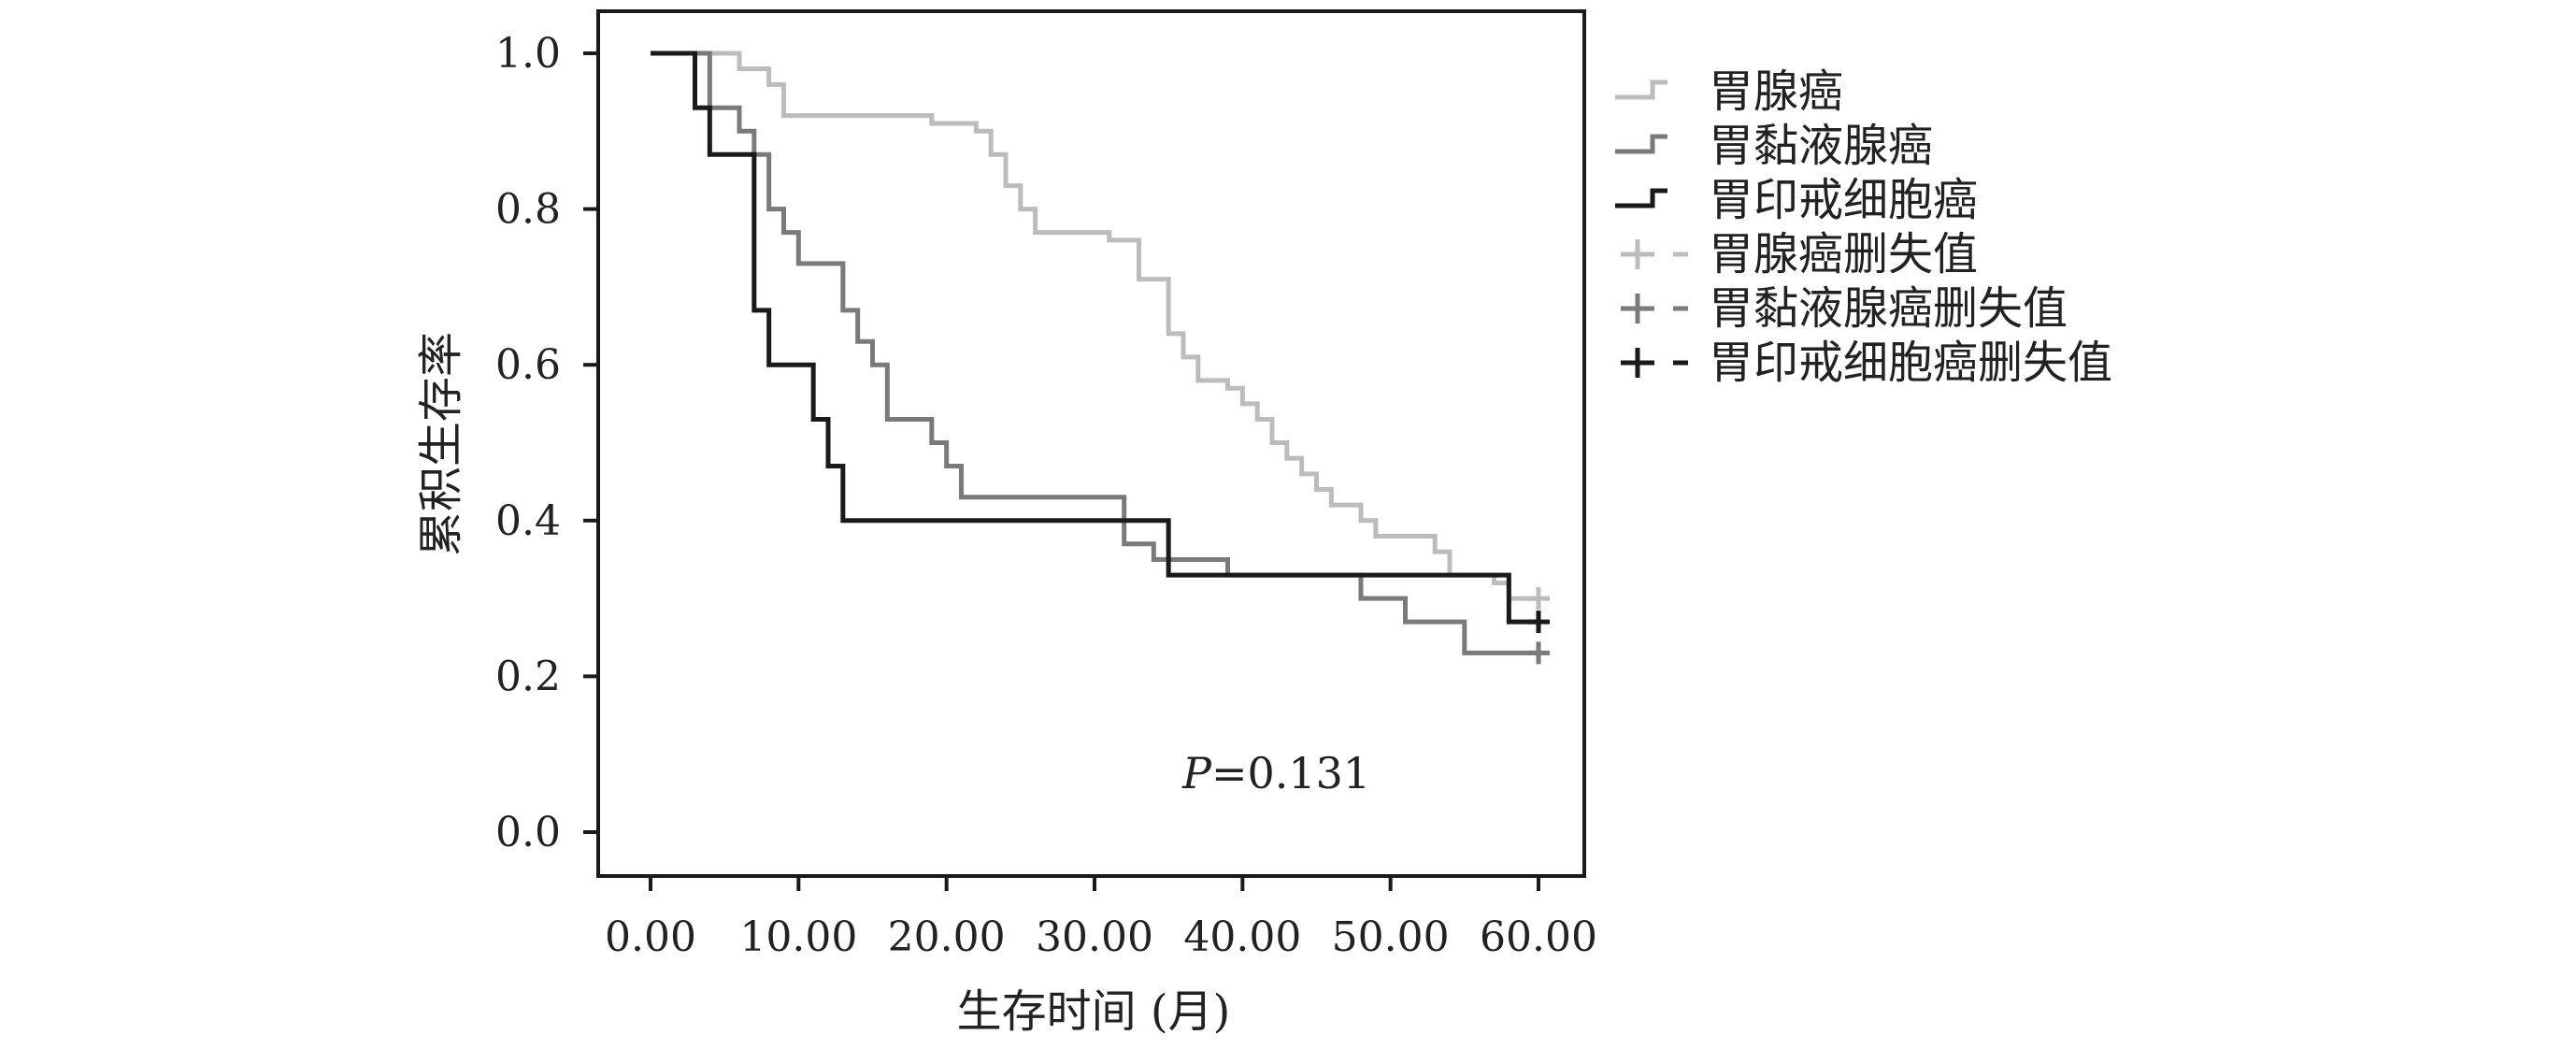  What do you see at coordinates (947, 937) in the screenshot?
I see `x-tick-label: 20.00` at bounding box center [947, 937].